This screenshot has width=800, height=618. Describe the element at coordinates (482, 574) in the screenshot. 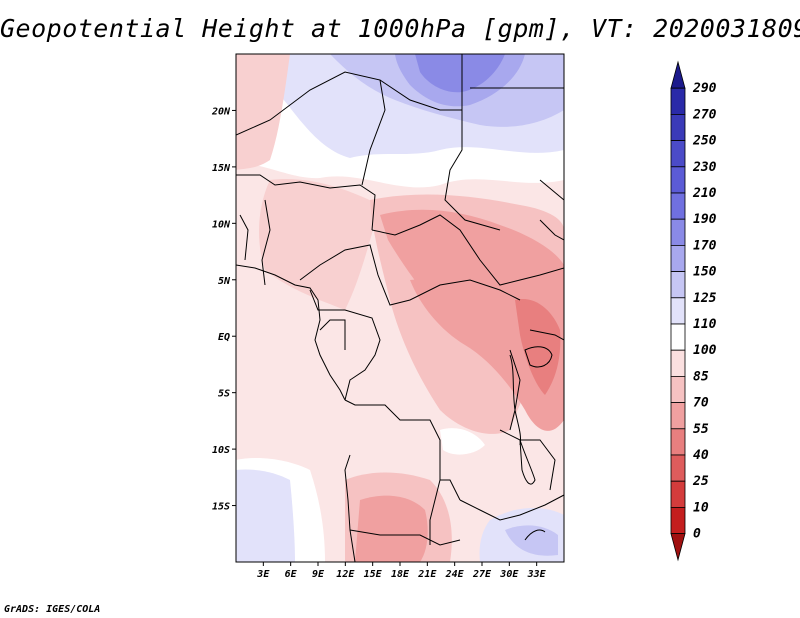

I see `lon-tick-label: 27E` at that location.